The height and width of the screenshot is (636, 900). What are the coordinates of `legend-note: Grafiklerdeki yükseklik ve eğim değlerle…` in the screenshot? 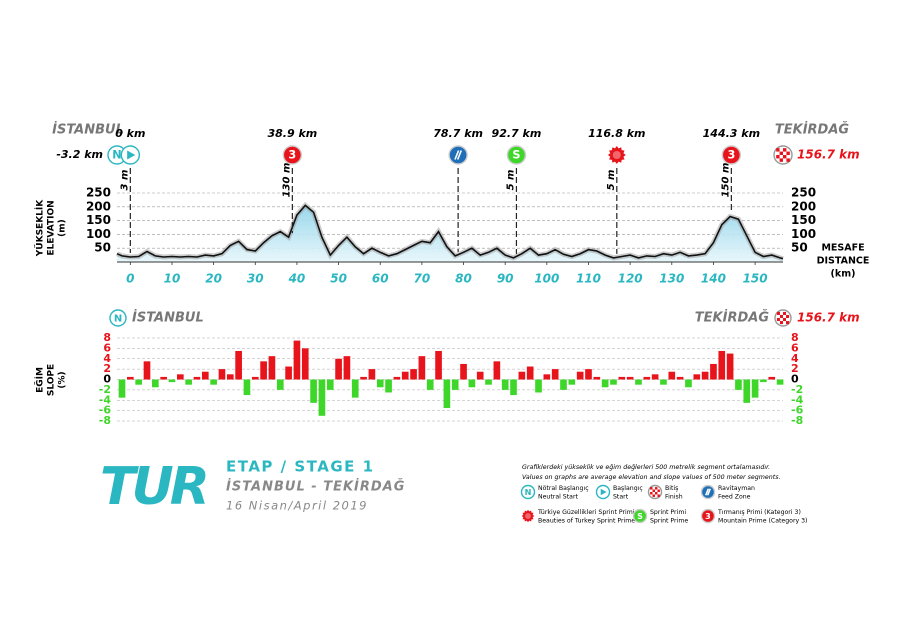 It's located at (646, 467).